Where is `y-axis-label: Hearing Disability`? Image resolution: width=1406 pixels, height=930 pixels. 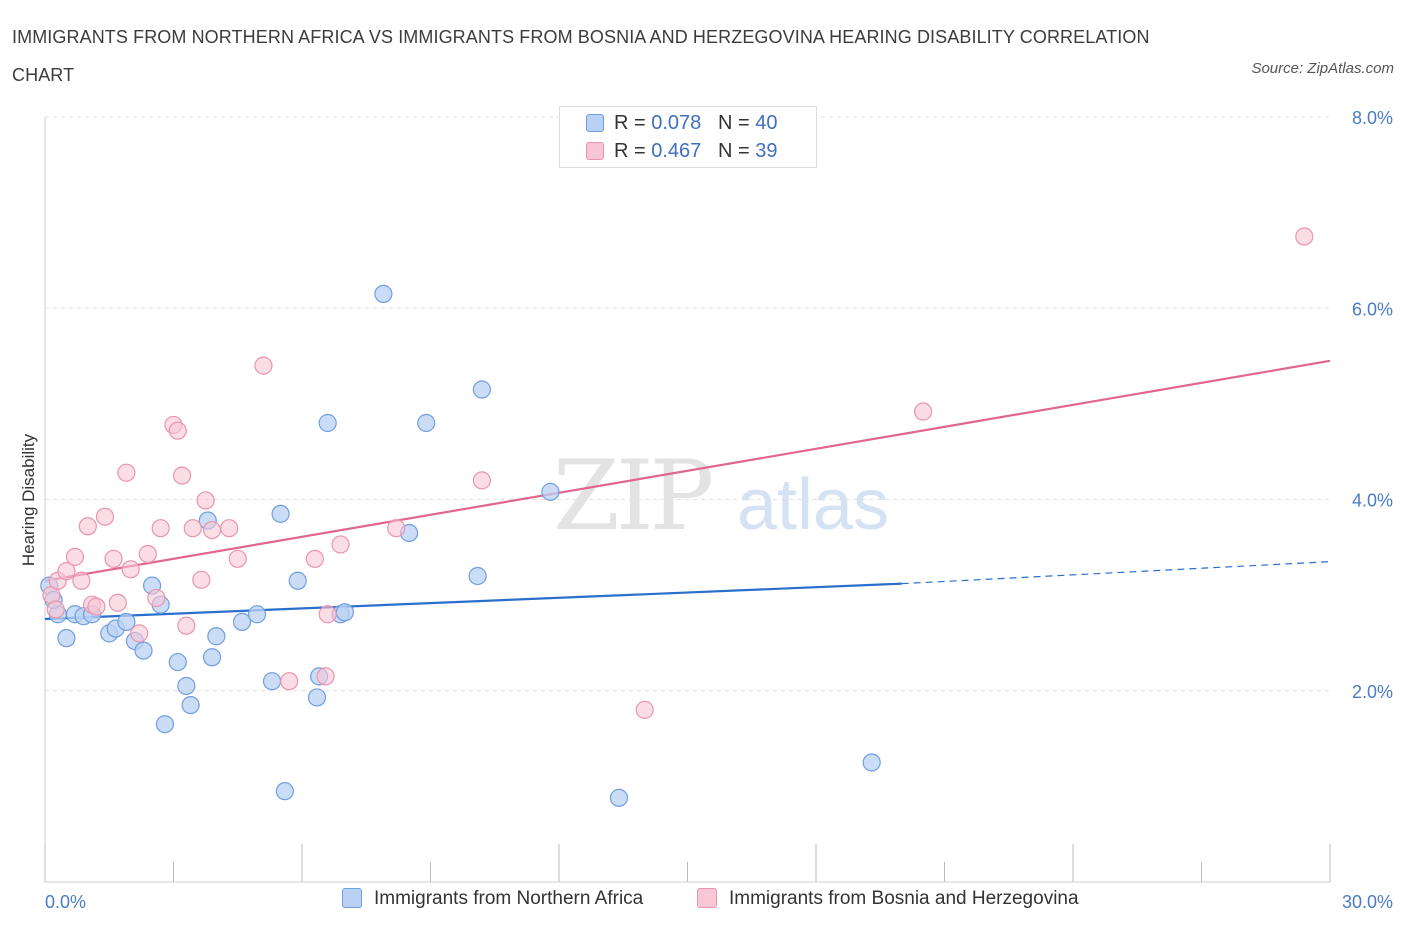 y-axis-label: Hearing Disability is located at coordinates (28, 499).